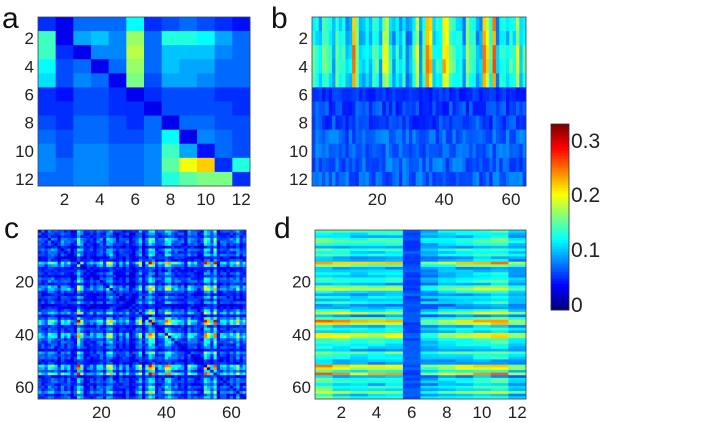  Describe the element at coordinates (47, 94) in the screenshot. I see `panel-a-cell` at that location.